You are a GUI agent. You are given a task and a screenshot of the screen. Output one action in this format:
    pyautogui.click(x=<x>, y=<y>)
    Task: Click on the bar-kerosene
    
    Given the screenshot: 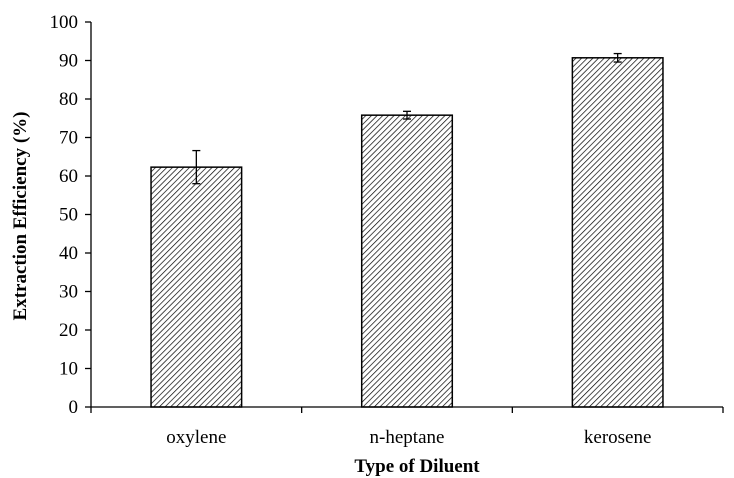 What is the action you would take?
    pyautogui.click(x=617, y=232)
    